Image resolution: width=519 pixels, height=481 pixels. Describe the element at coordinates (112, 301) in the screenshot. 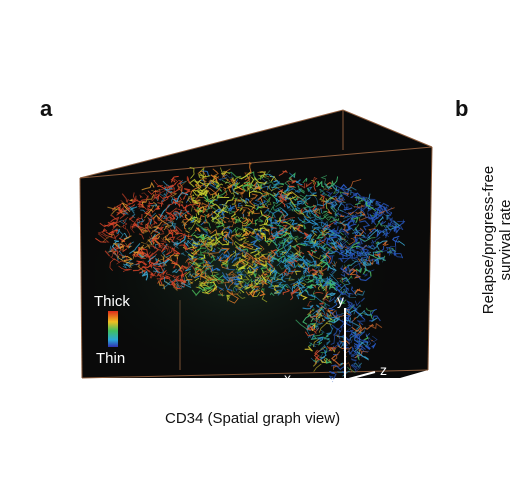

I see `colorbar-top-label: Thick` at that location.